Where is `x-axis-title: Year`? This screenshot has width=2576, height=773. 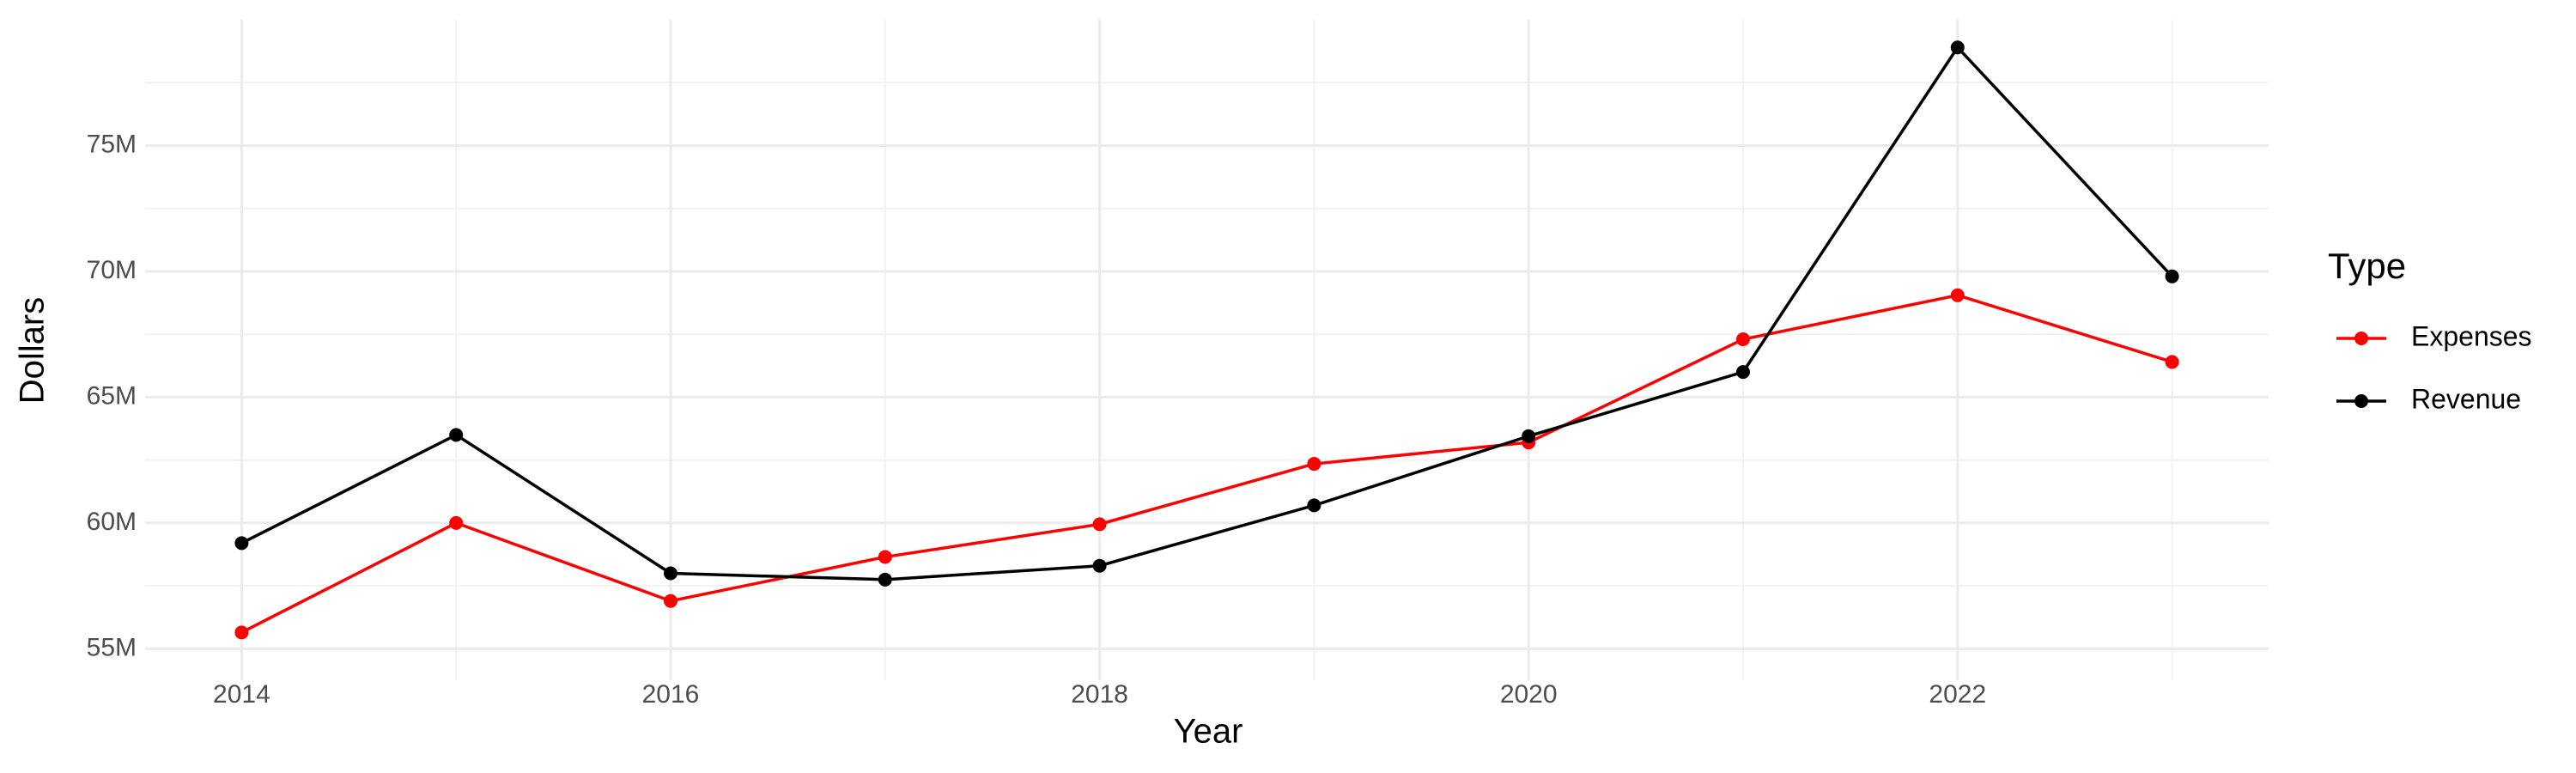
x-axis-title: Year is located at coordinates (1208, 732).